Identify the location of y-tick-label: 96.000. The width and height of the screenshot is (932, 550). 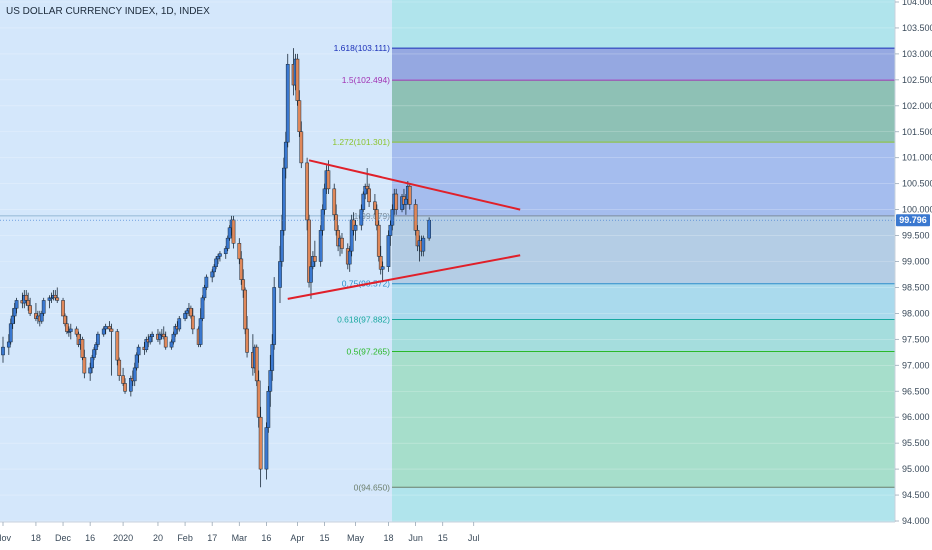
(916, 417).